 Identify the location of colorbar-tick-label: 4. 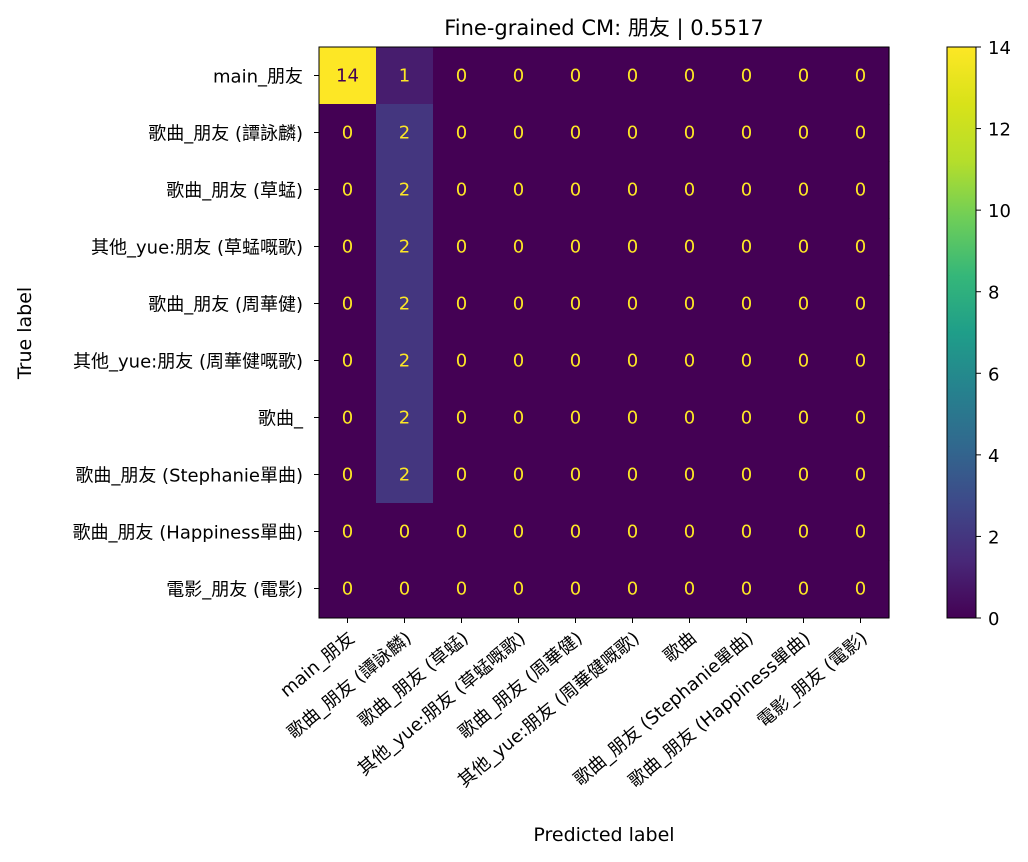
(993, 456).